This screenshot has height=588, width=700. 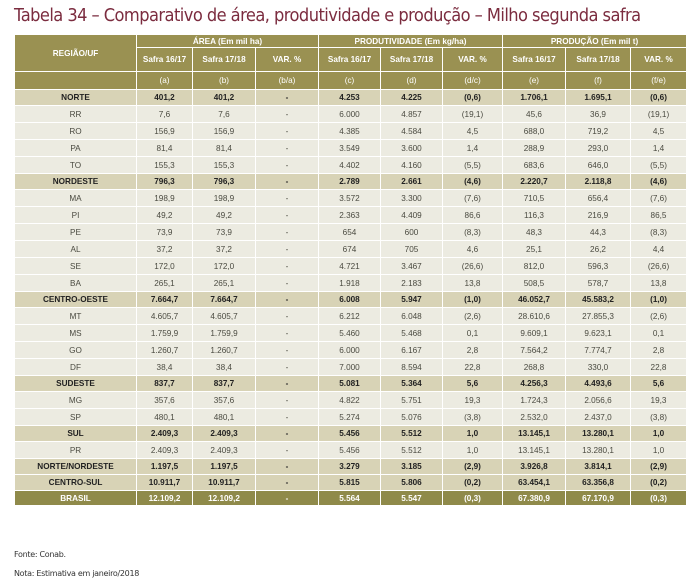 I want to click on header-group-area: ÁREA (Em mil ha), so click(x=227, y=41).